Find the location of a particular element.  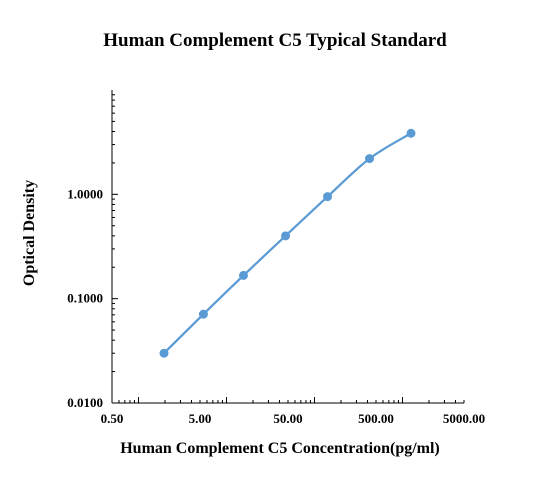

x-tick-label: 5.00 is located at coordinates (200, 418).